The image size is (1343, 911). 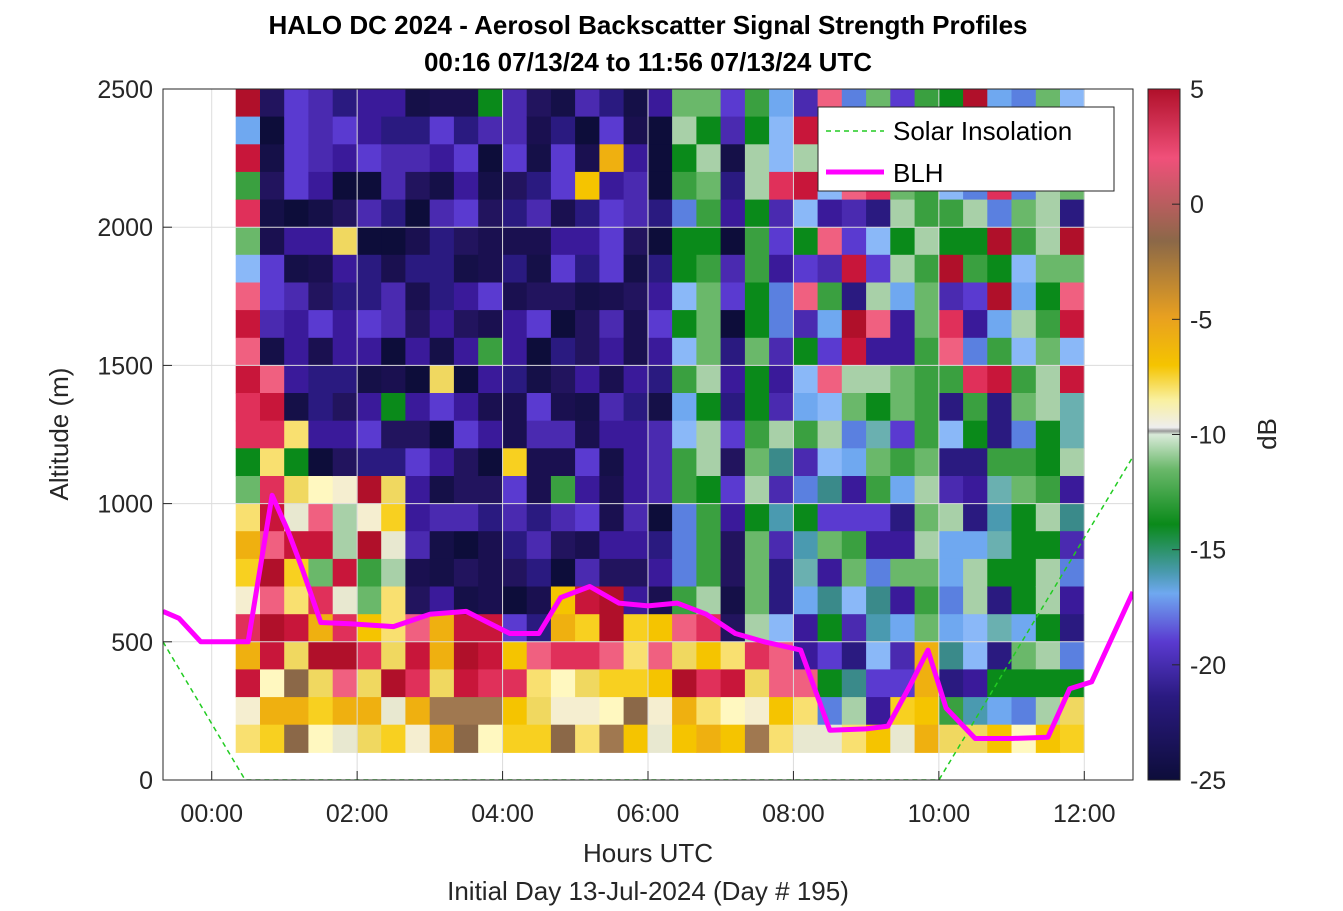 What do you see at coordinates (125, 366) in the screenshot?
I see `y-tick-label: 1500` at bounding box center [125, 366].